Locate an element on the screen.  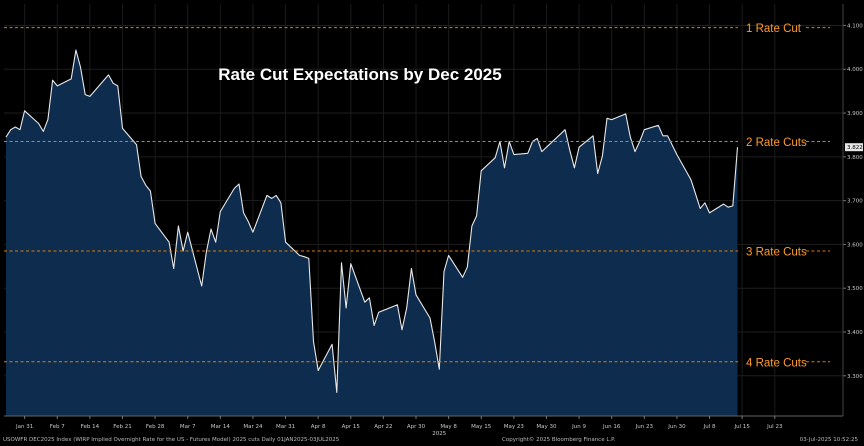
footer-timestamp: 03-Jul-2025 10:52:25 is located at coordinates (828, 440).